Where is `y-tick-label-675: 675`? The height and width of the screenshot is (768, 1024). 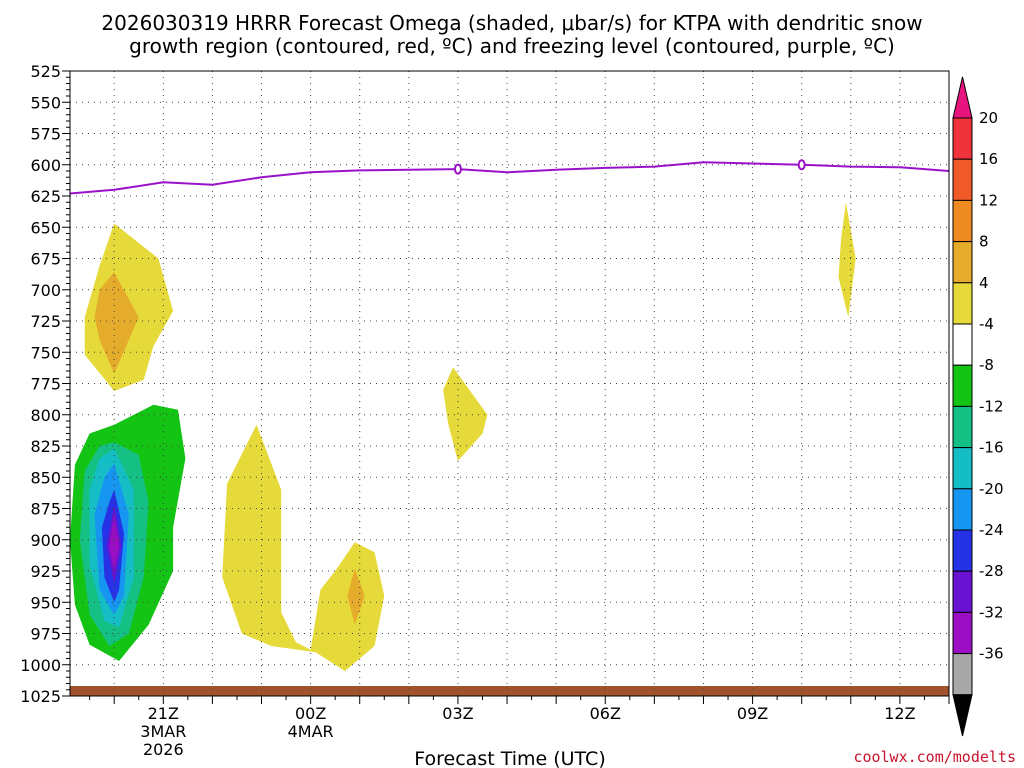 y-tick-label-675: 675 is located at coordinates (45, 259).